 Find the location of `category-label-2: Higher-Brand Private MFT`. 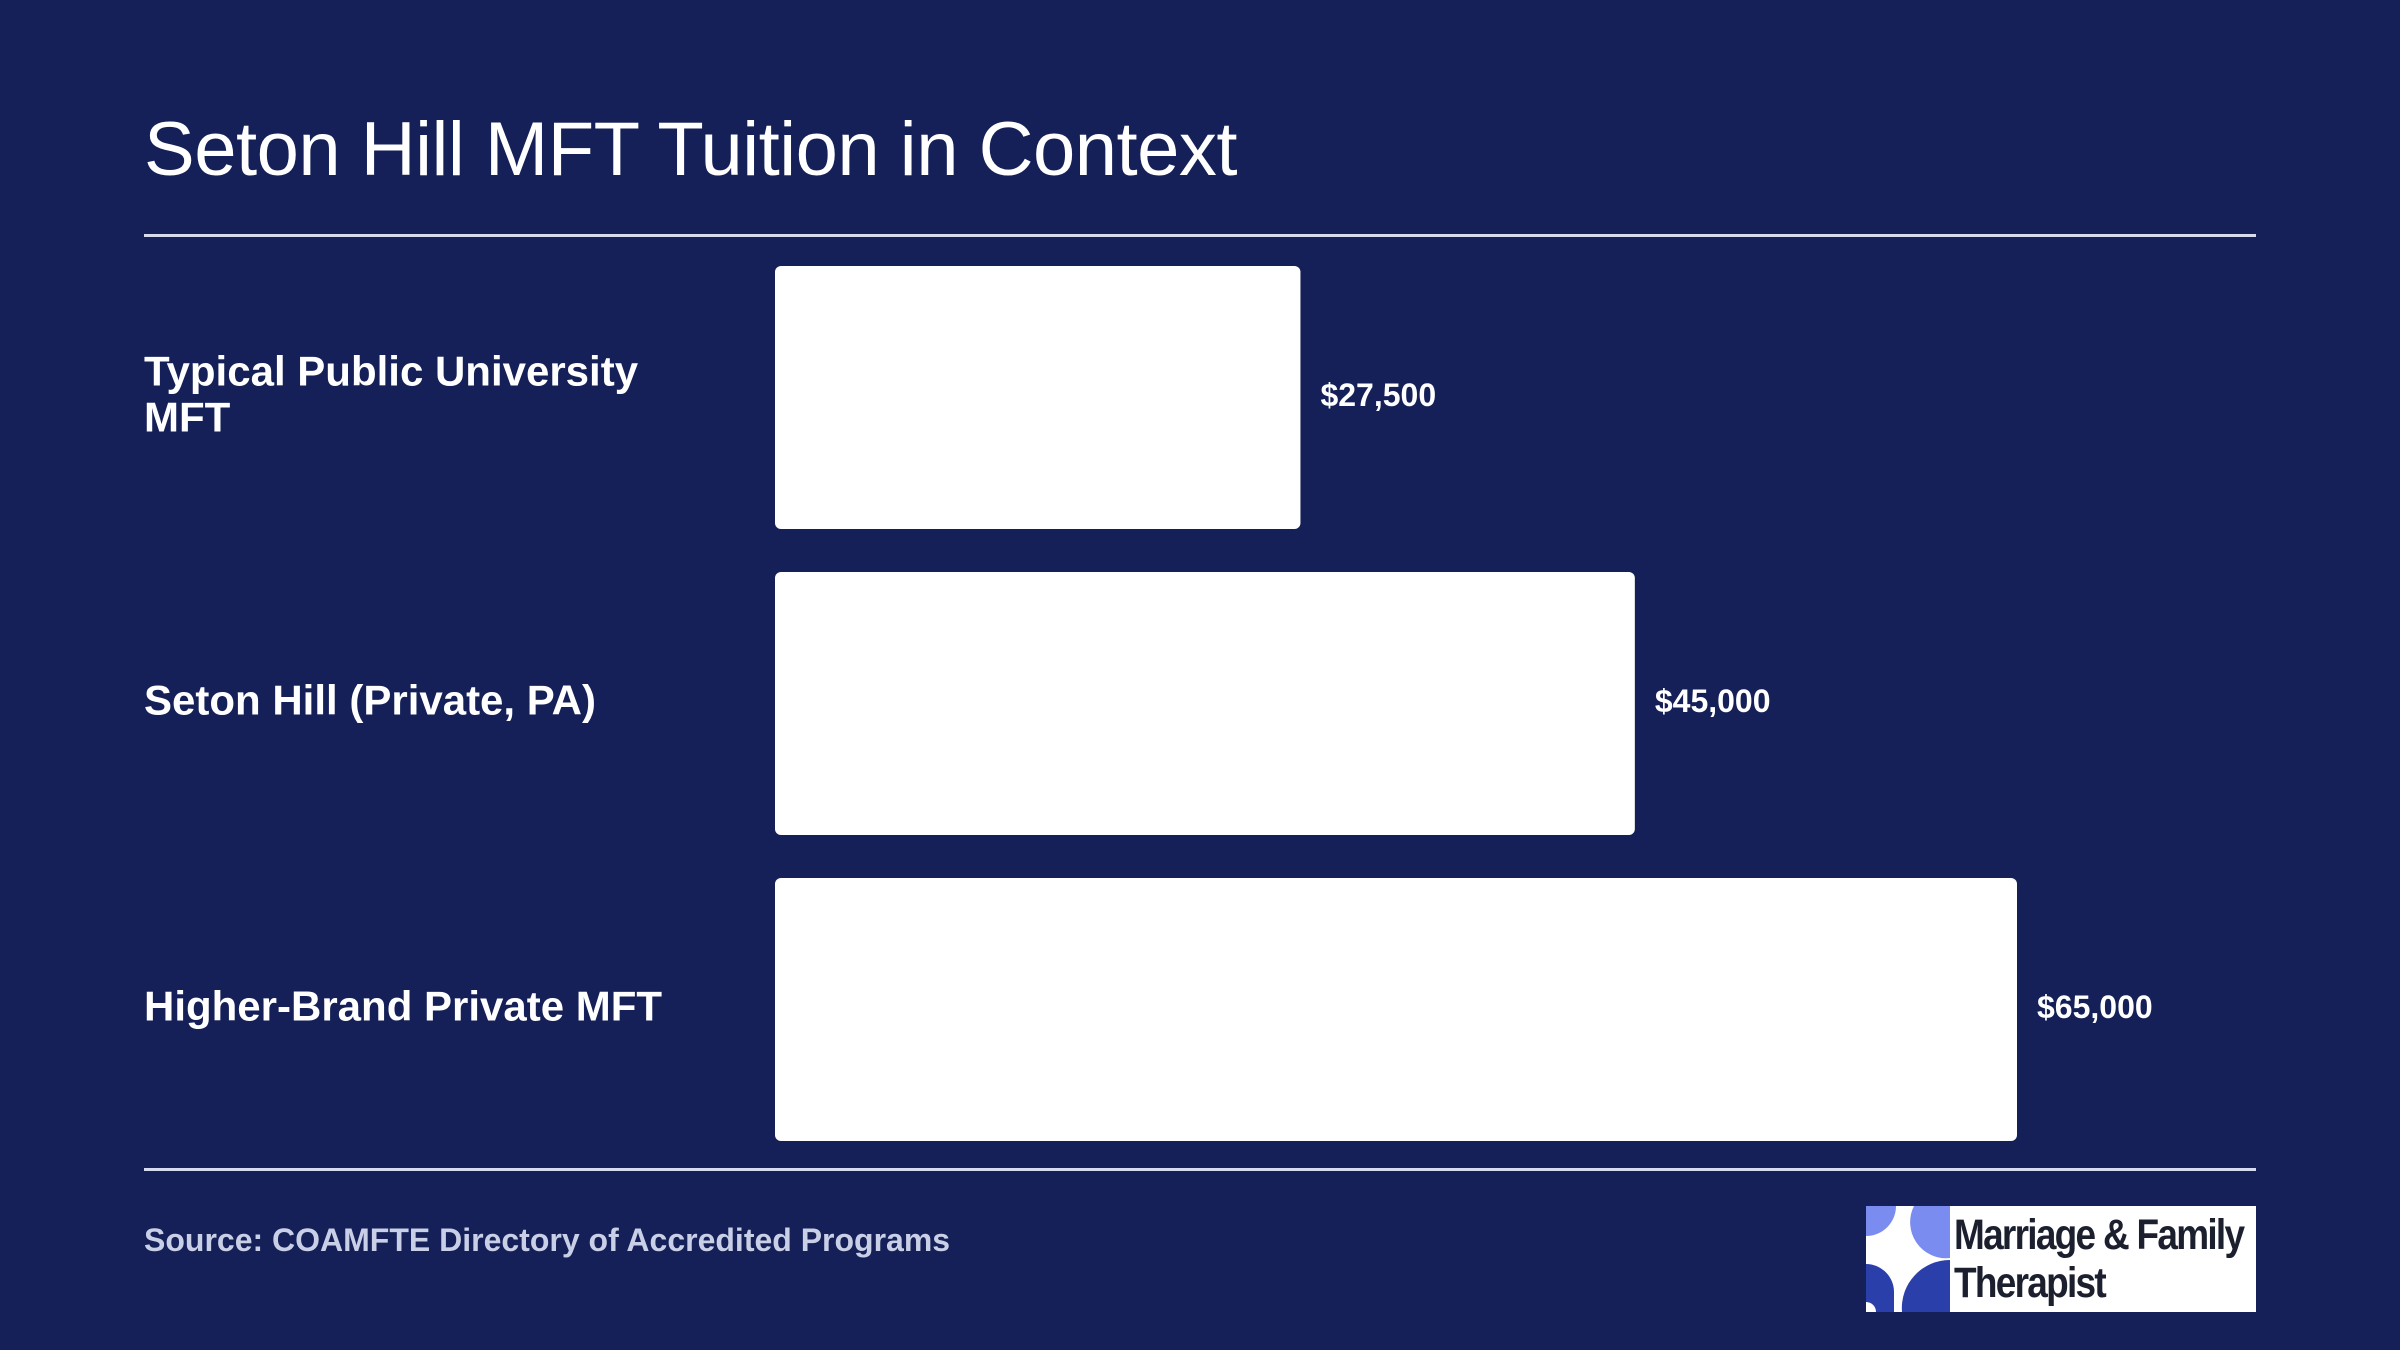

category-label-2: Higher-Brand Private MFT is located at coordinates (403, 1006).